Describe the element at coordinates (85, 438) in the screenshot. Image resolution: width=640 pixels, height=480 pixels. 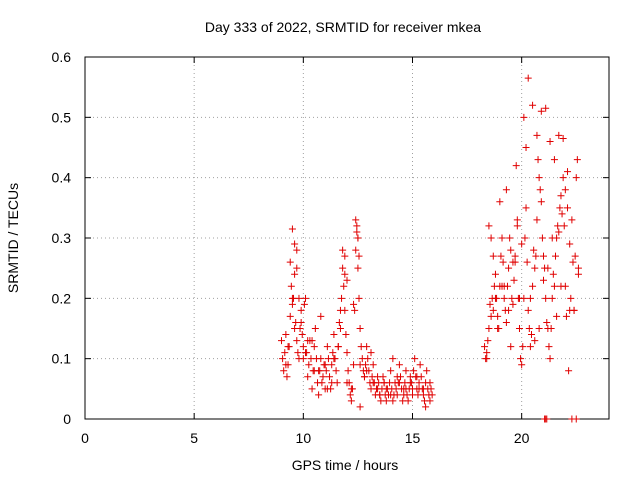
I see `x-tick-label: 0` at that location.